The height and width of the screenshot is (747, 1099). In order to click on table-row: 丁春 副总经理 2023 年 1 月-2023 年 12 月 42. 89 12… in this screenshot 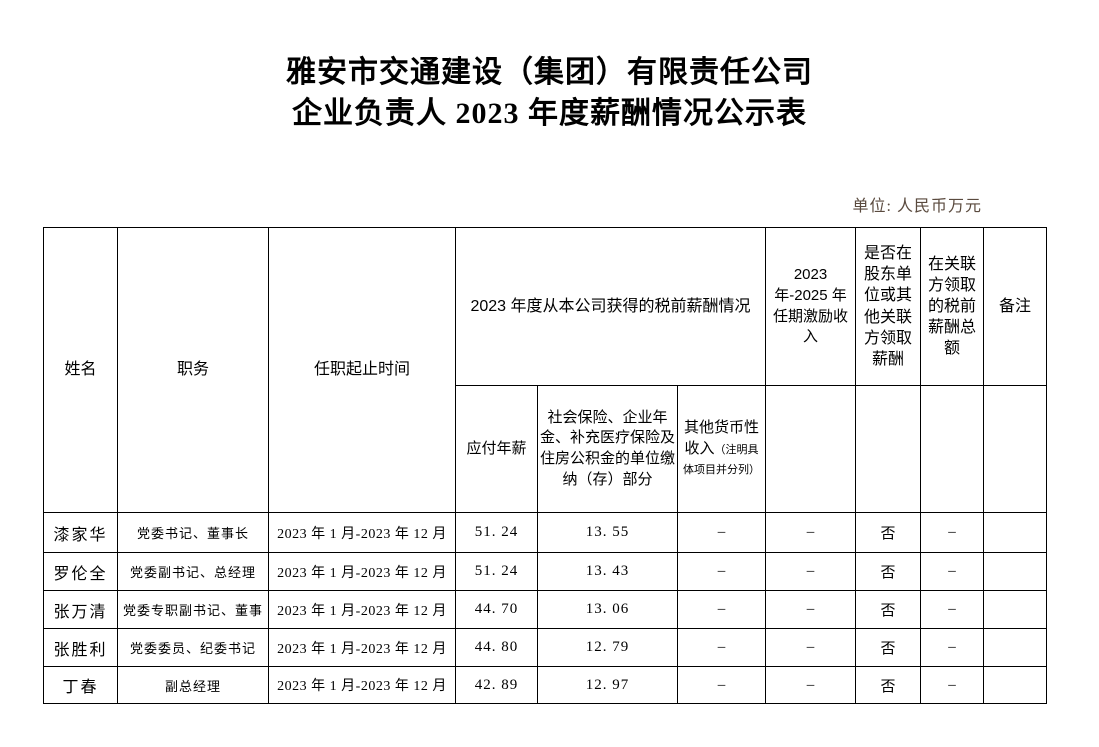, I will do `click(545, 685)`.